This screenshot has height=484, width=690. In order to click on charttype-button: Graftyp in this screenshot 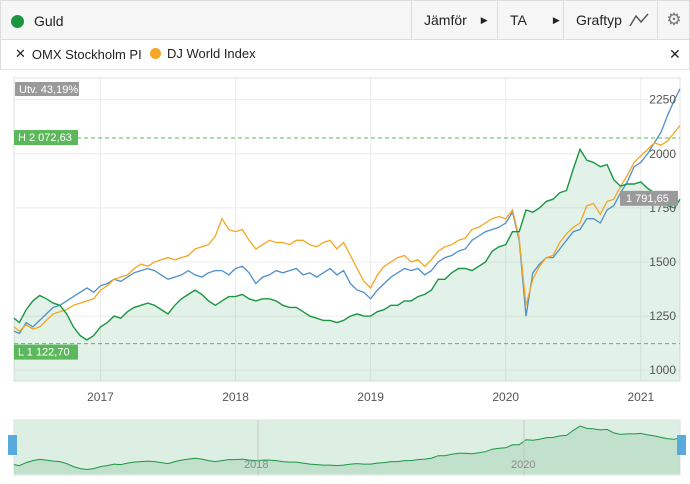, I will do `click(610, 20)`.